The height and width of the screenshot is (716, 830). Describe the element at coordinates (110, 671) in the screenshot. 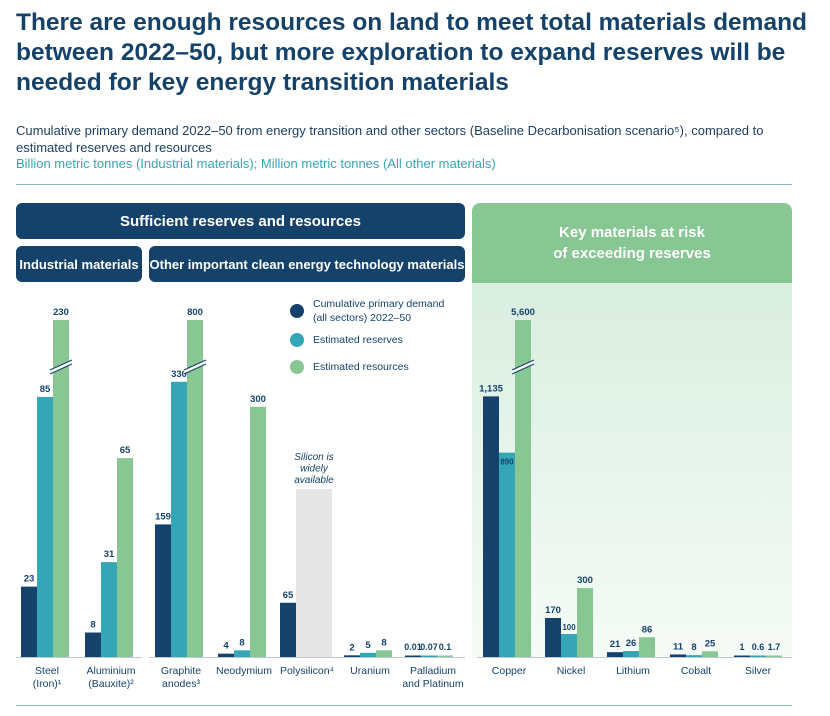

I see `category-label: Aluminium` at that location.